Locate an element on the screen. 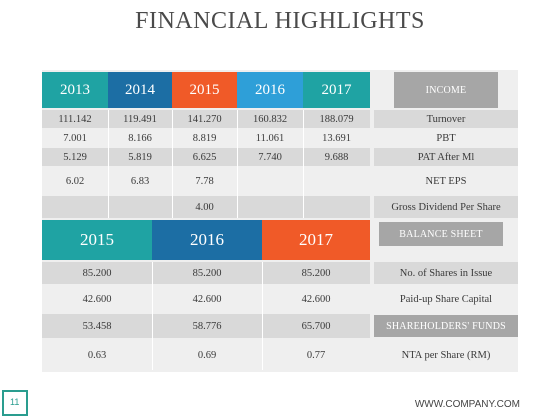  row-label-pat-after-mi: PAT After Ml is located at coordinates (446, 157).